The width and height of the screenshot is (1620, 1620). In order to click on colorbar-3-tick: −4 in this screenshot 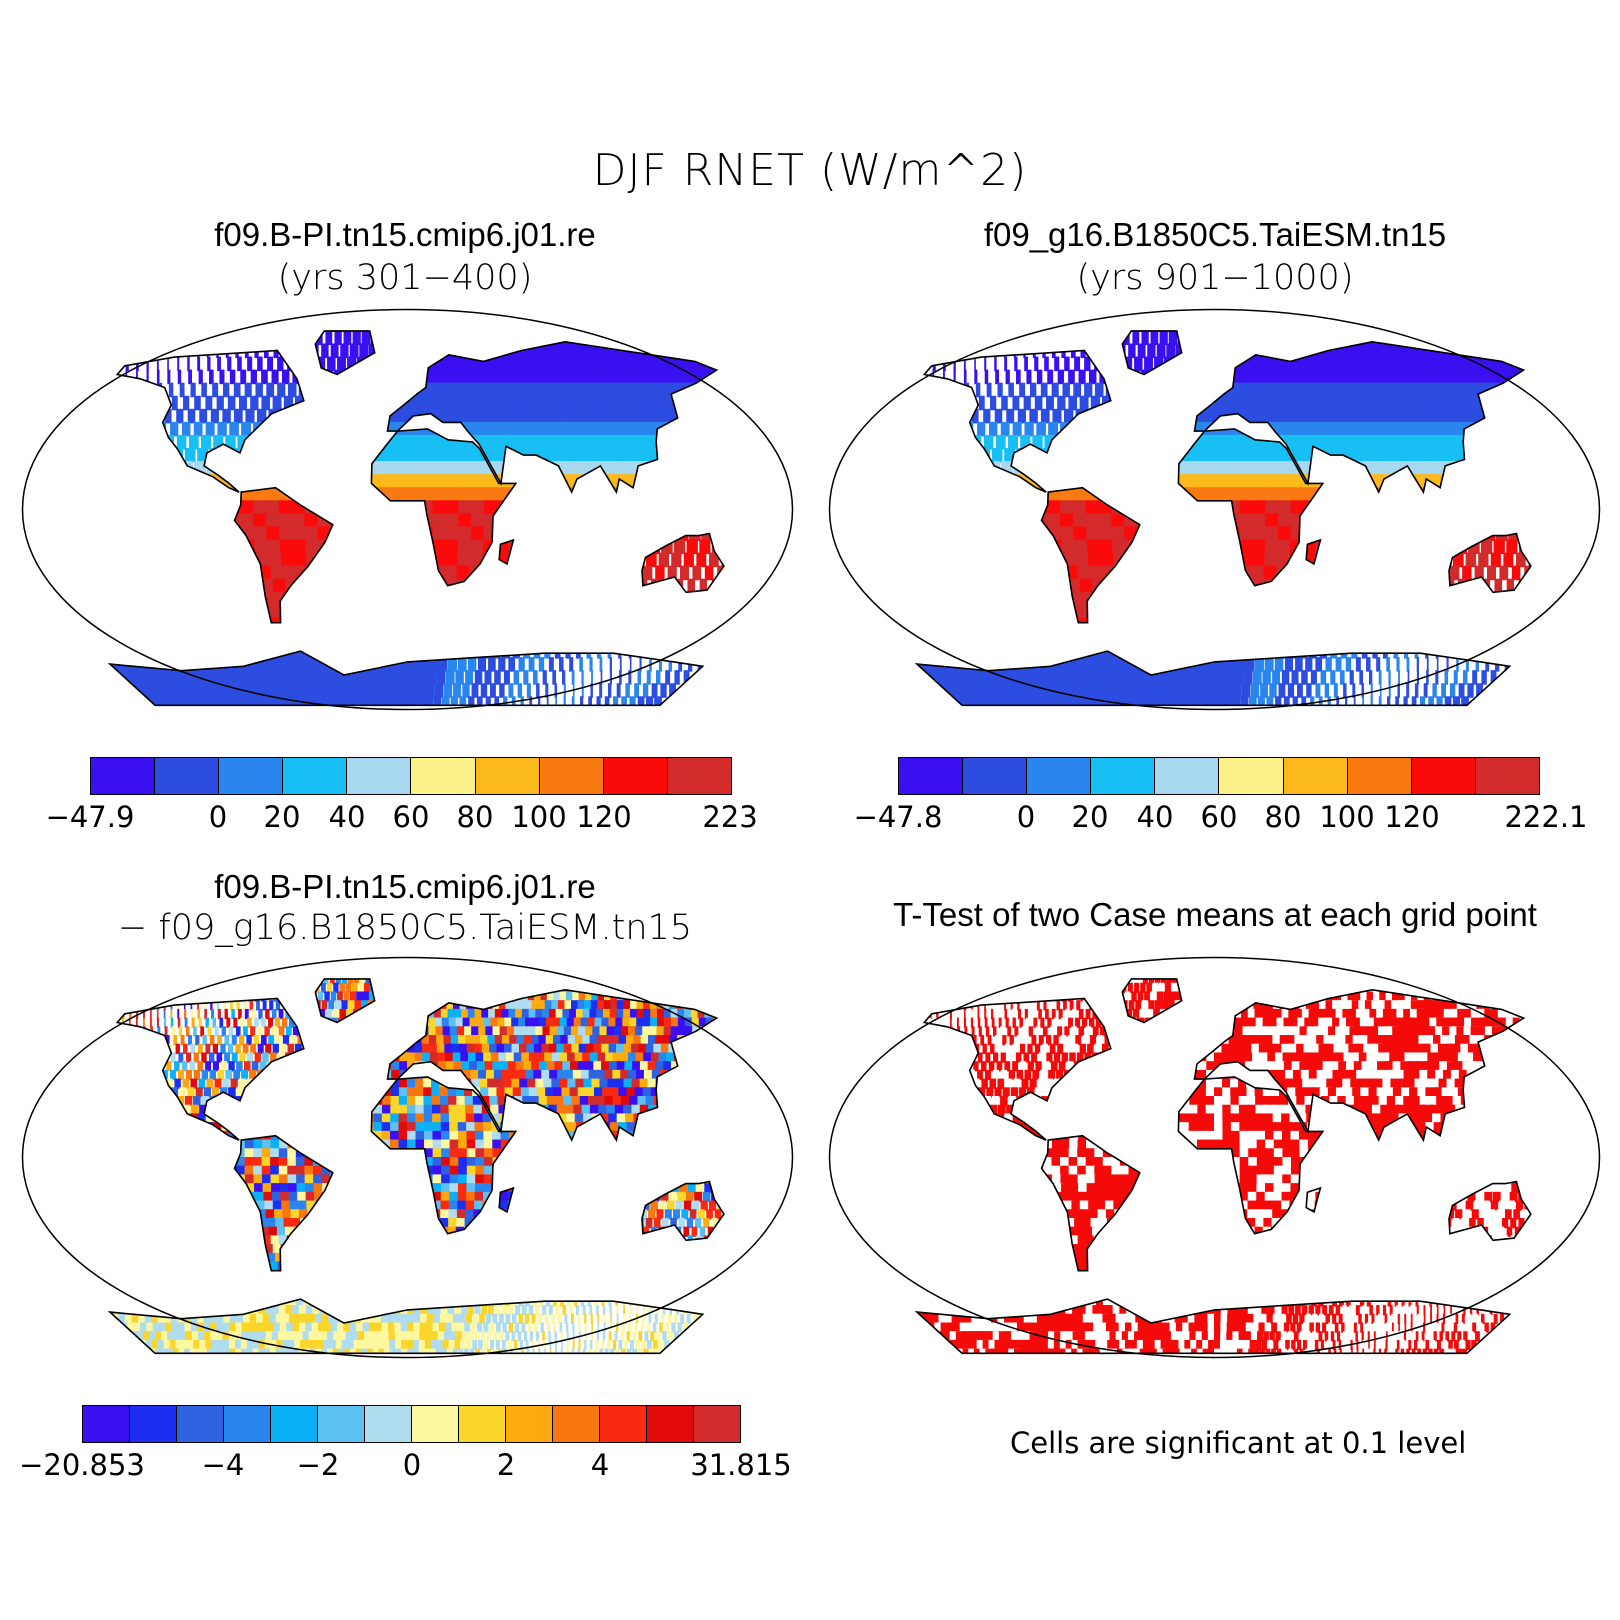, I will do `click(223, 1465)`.